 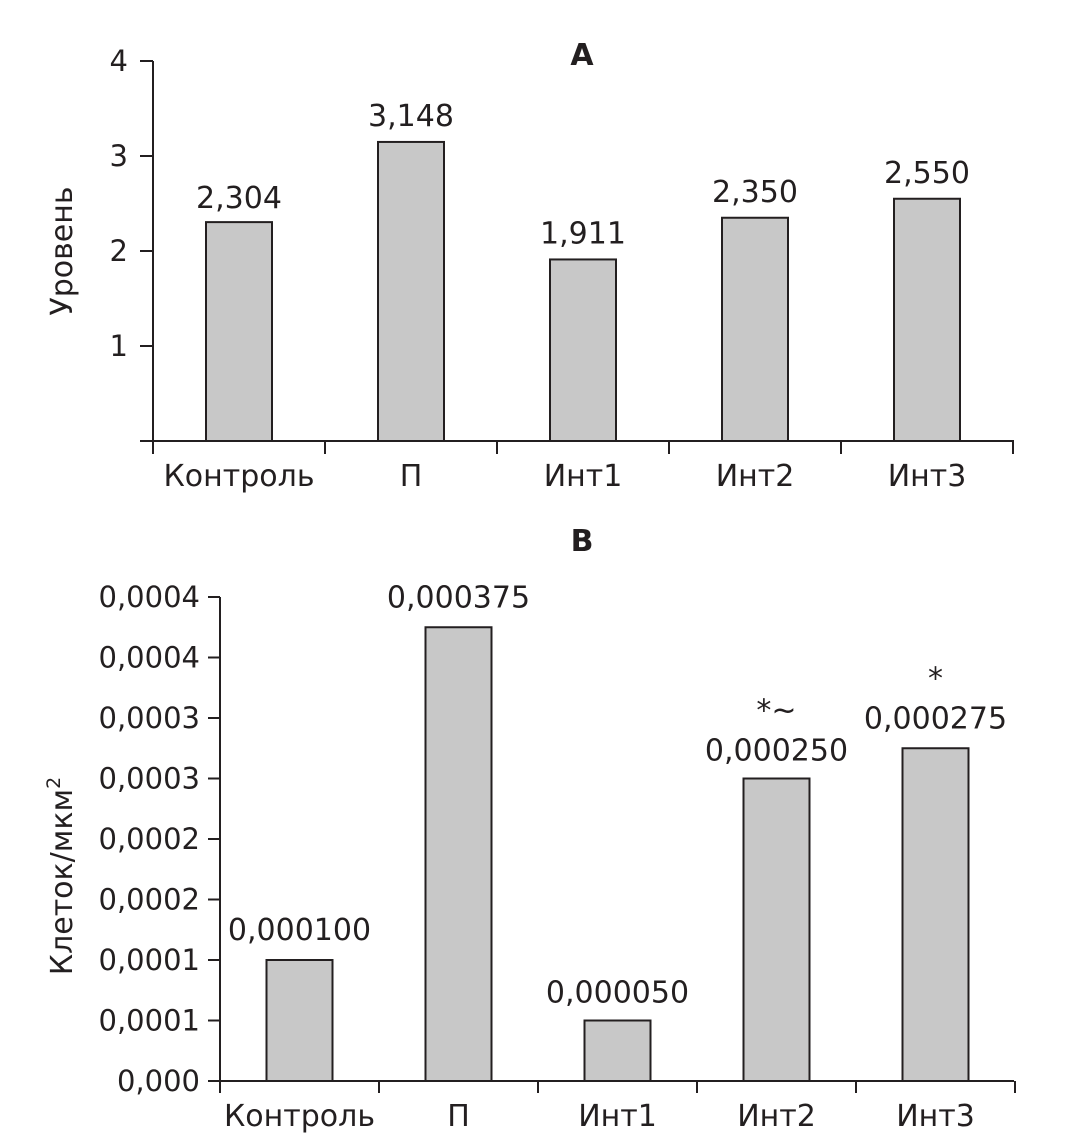 I want to click on panel-a-category-label: Контроль, so click(x=239, y=476).